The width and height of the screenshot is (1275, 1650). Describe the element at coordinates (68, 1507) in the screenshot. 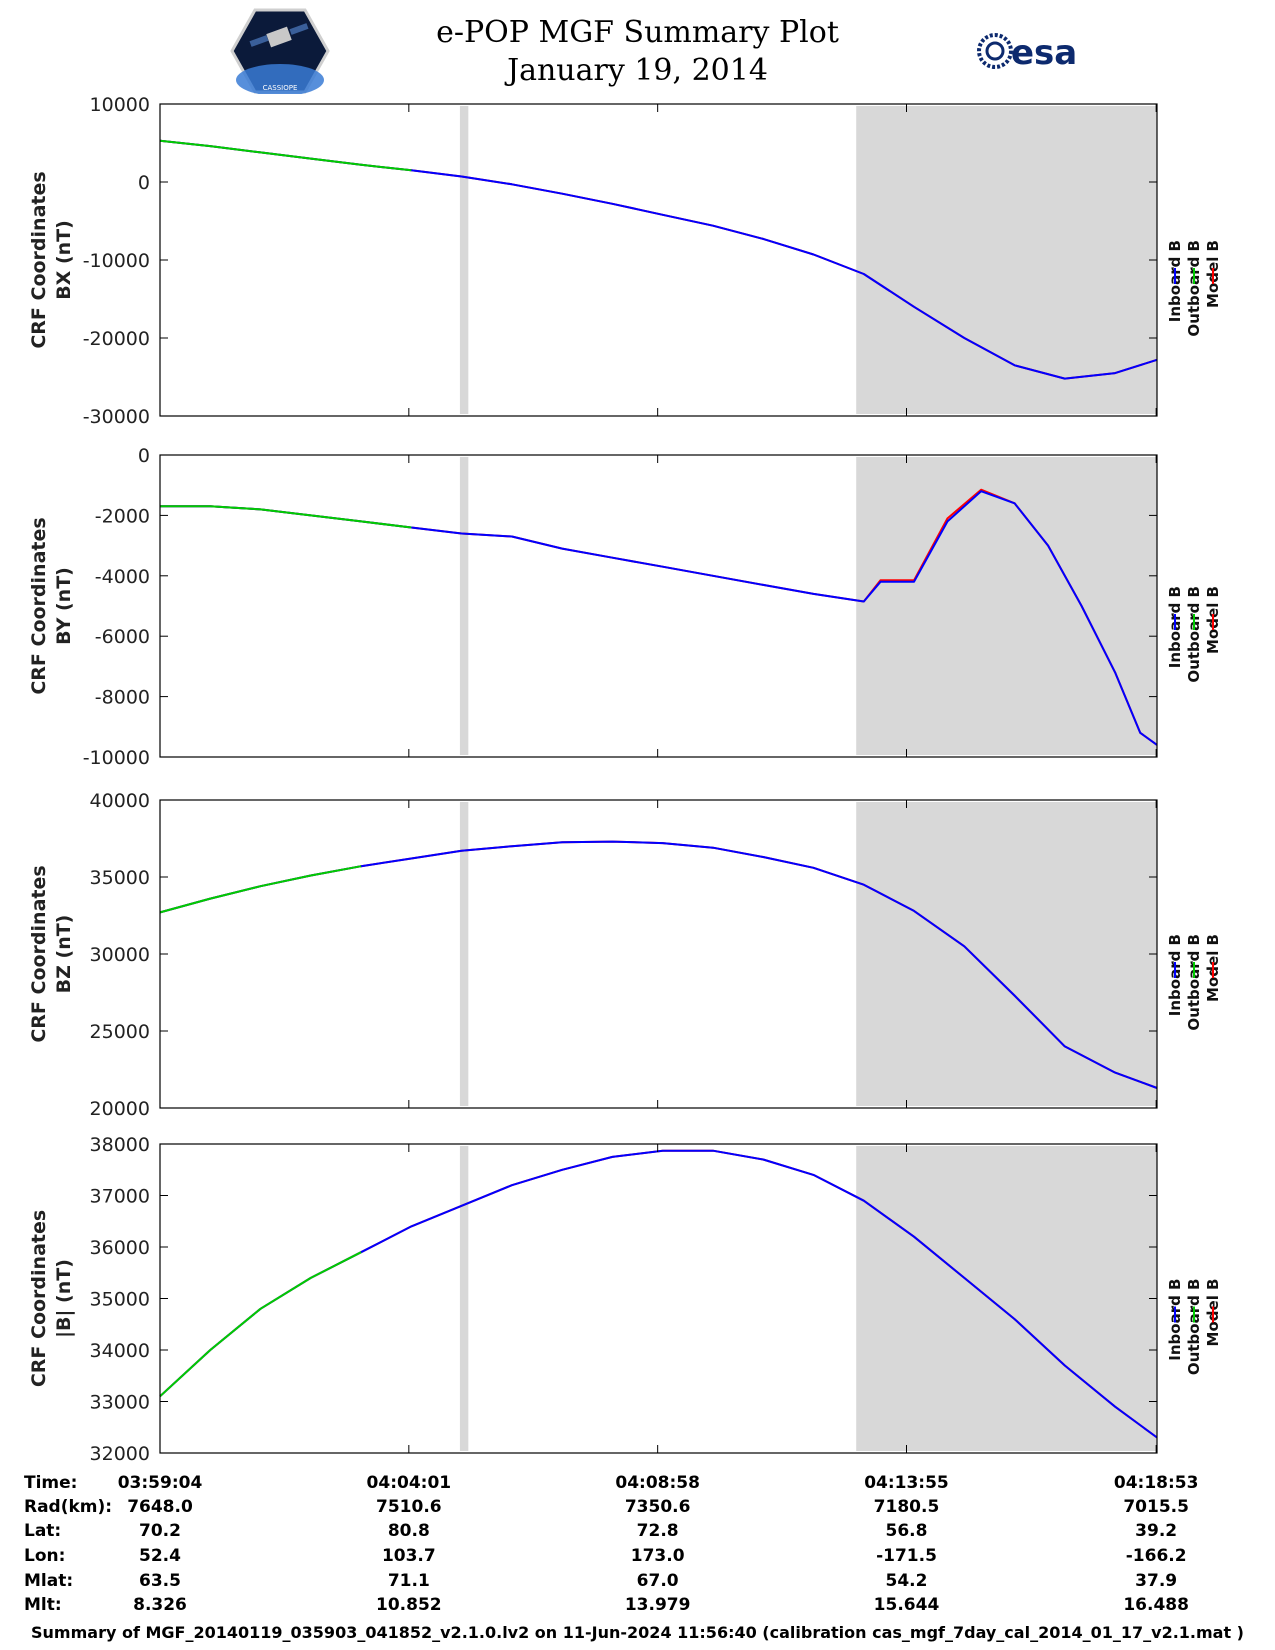

I see `info-row-label: Rad(km):` at that location.